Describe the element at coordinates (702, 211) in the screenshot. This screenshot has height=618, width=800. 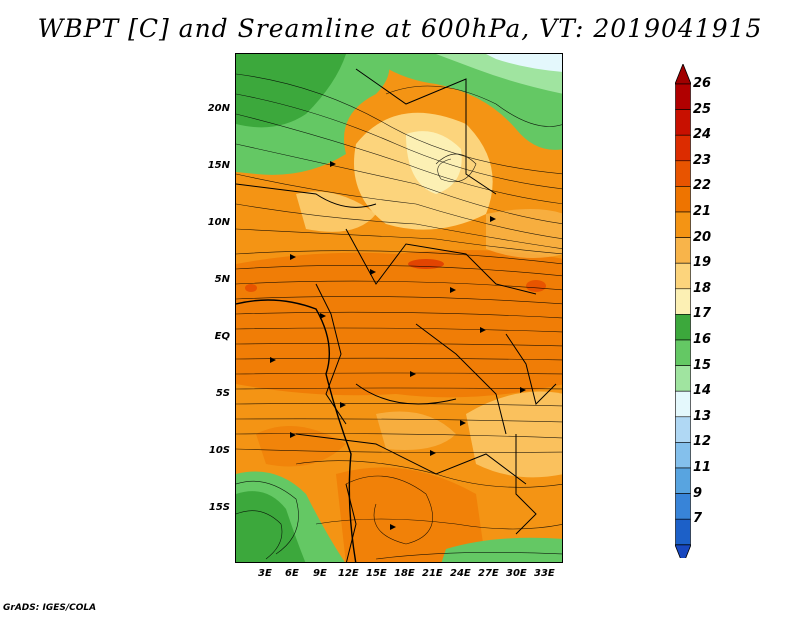
I see `colorbar-label: 21` at that location.